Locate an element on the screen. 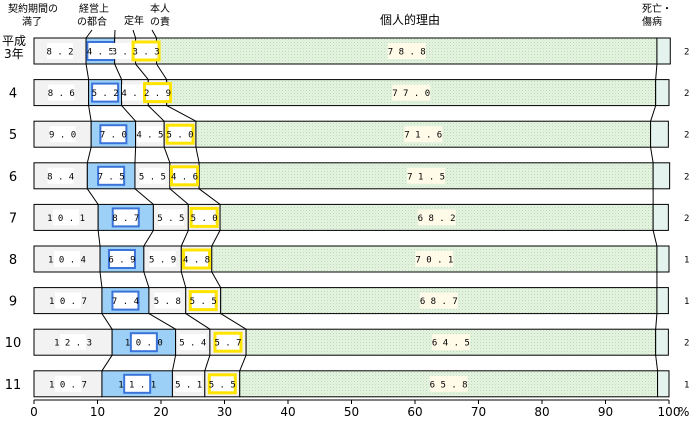 Image resolution: width=695 pixels, height=421 pixels. x-tick-label-60: 60 is located at coordinates (414, 412).